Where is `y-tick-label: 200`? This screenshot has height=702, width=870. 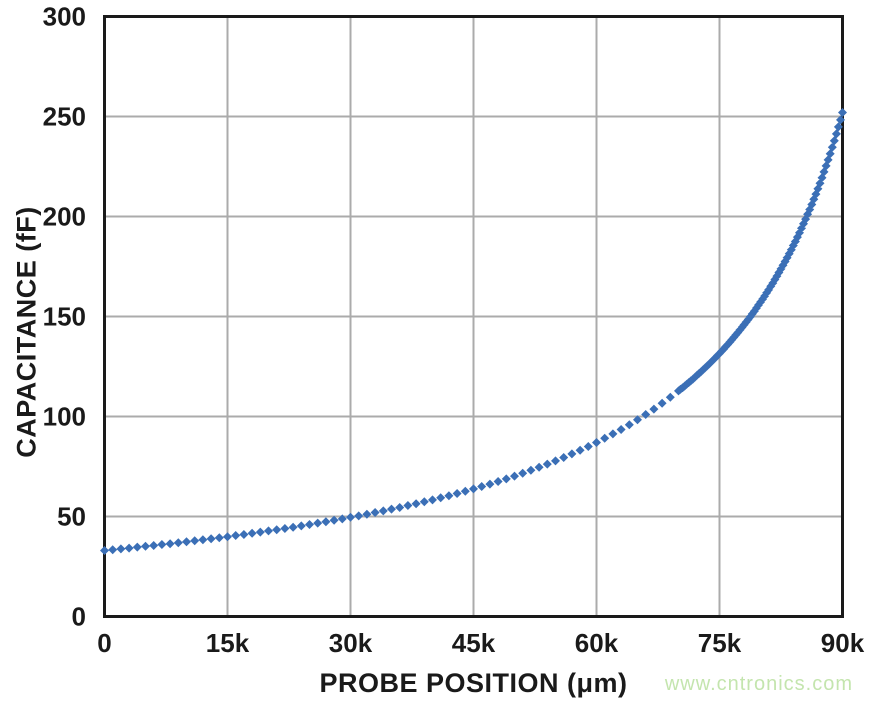
y-tick-label: 200 is located at coordinates (64, 217).